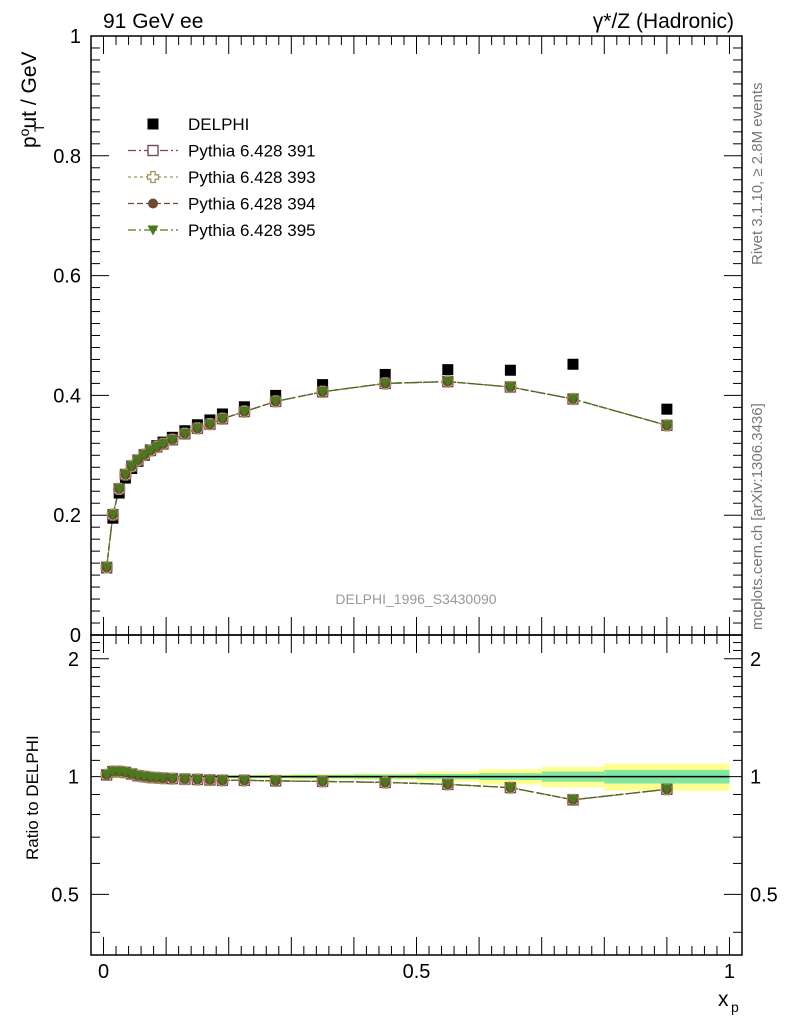  I want to click on x-axis-label-subscript: p, so click(735, 1007).